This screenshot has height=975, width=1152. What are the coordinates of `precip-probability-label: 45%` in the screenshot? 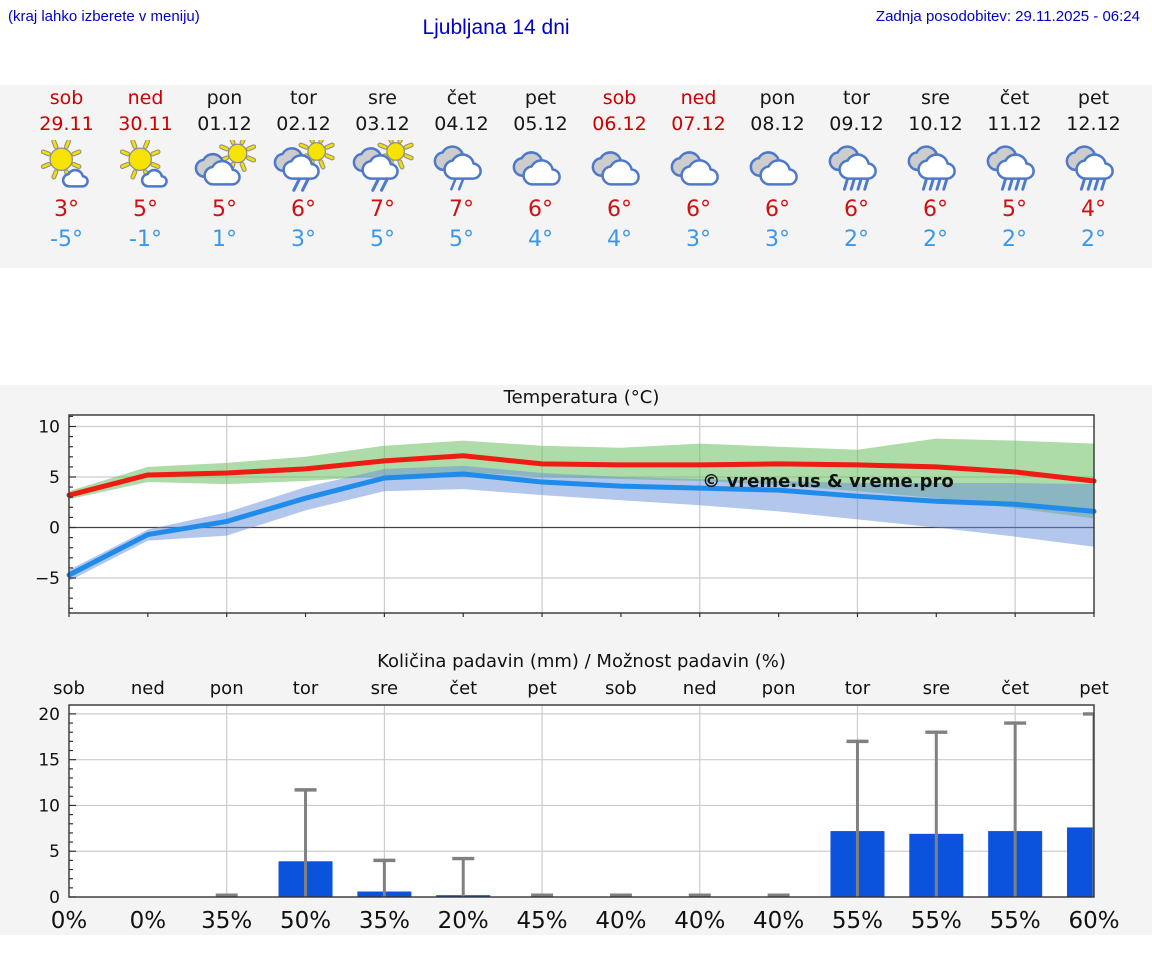 It's located at (542, 921).